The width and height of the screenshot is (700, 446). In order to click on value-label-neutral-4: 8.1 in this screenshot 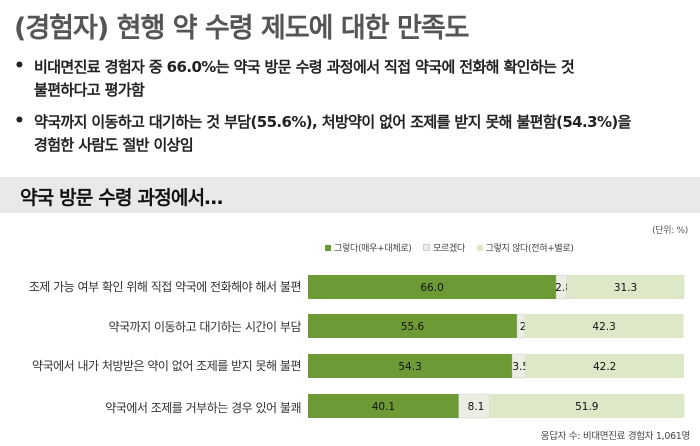, I will do `click(476, 407)`.